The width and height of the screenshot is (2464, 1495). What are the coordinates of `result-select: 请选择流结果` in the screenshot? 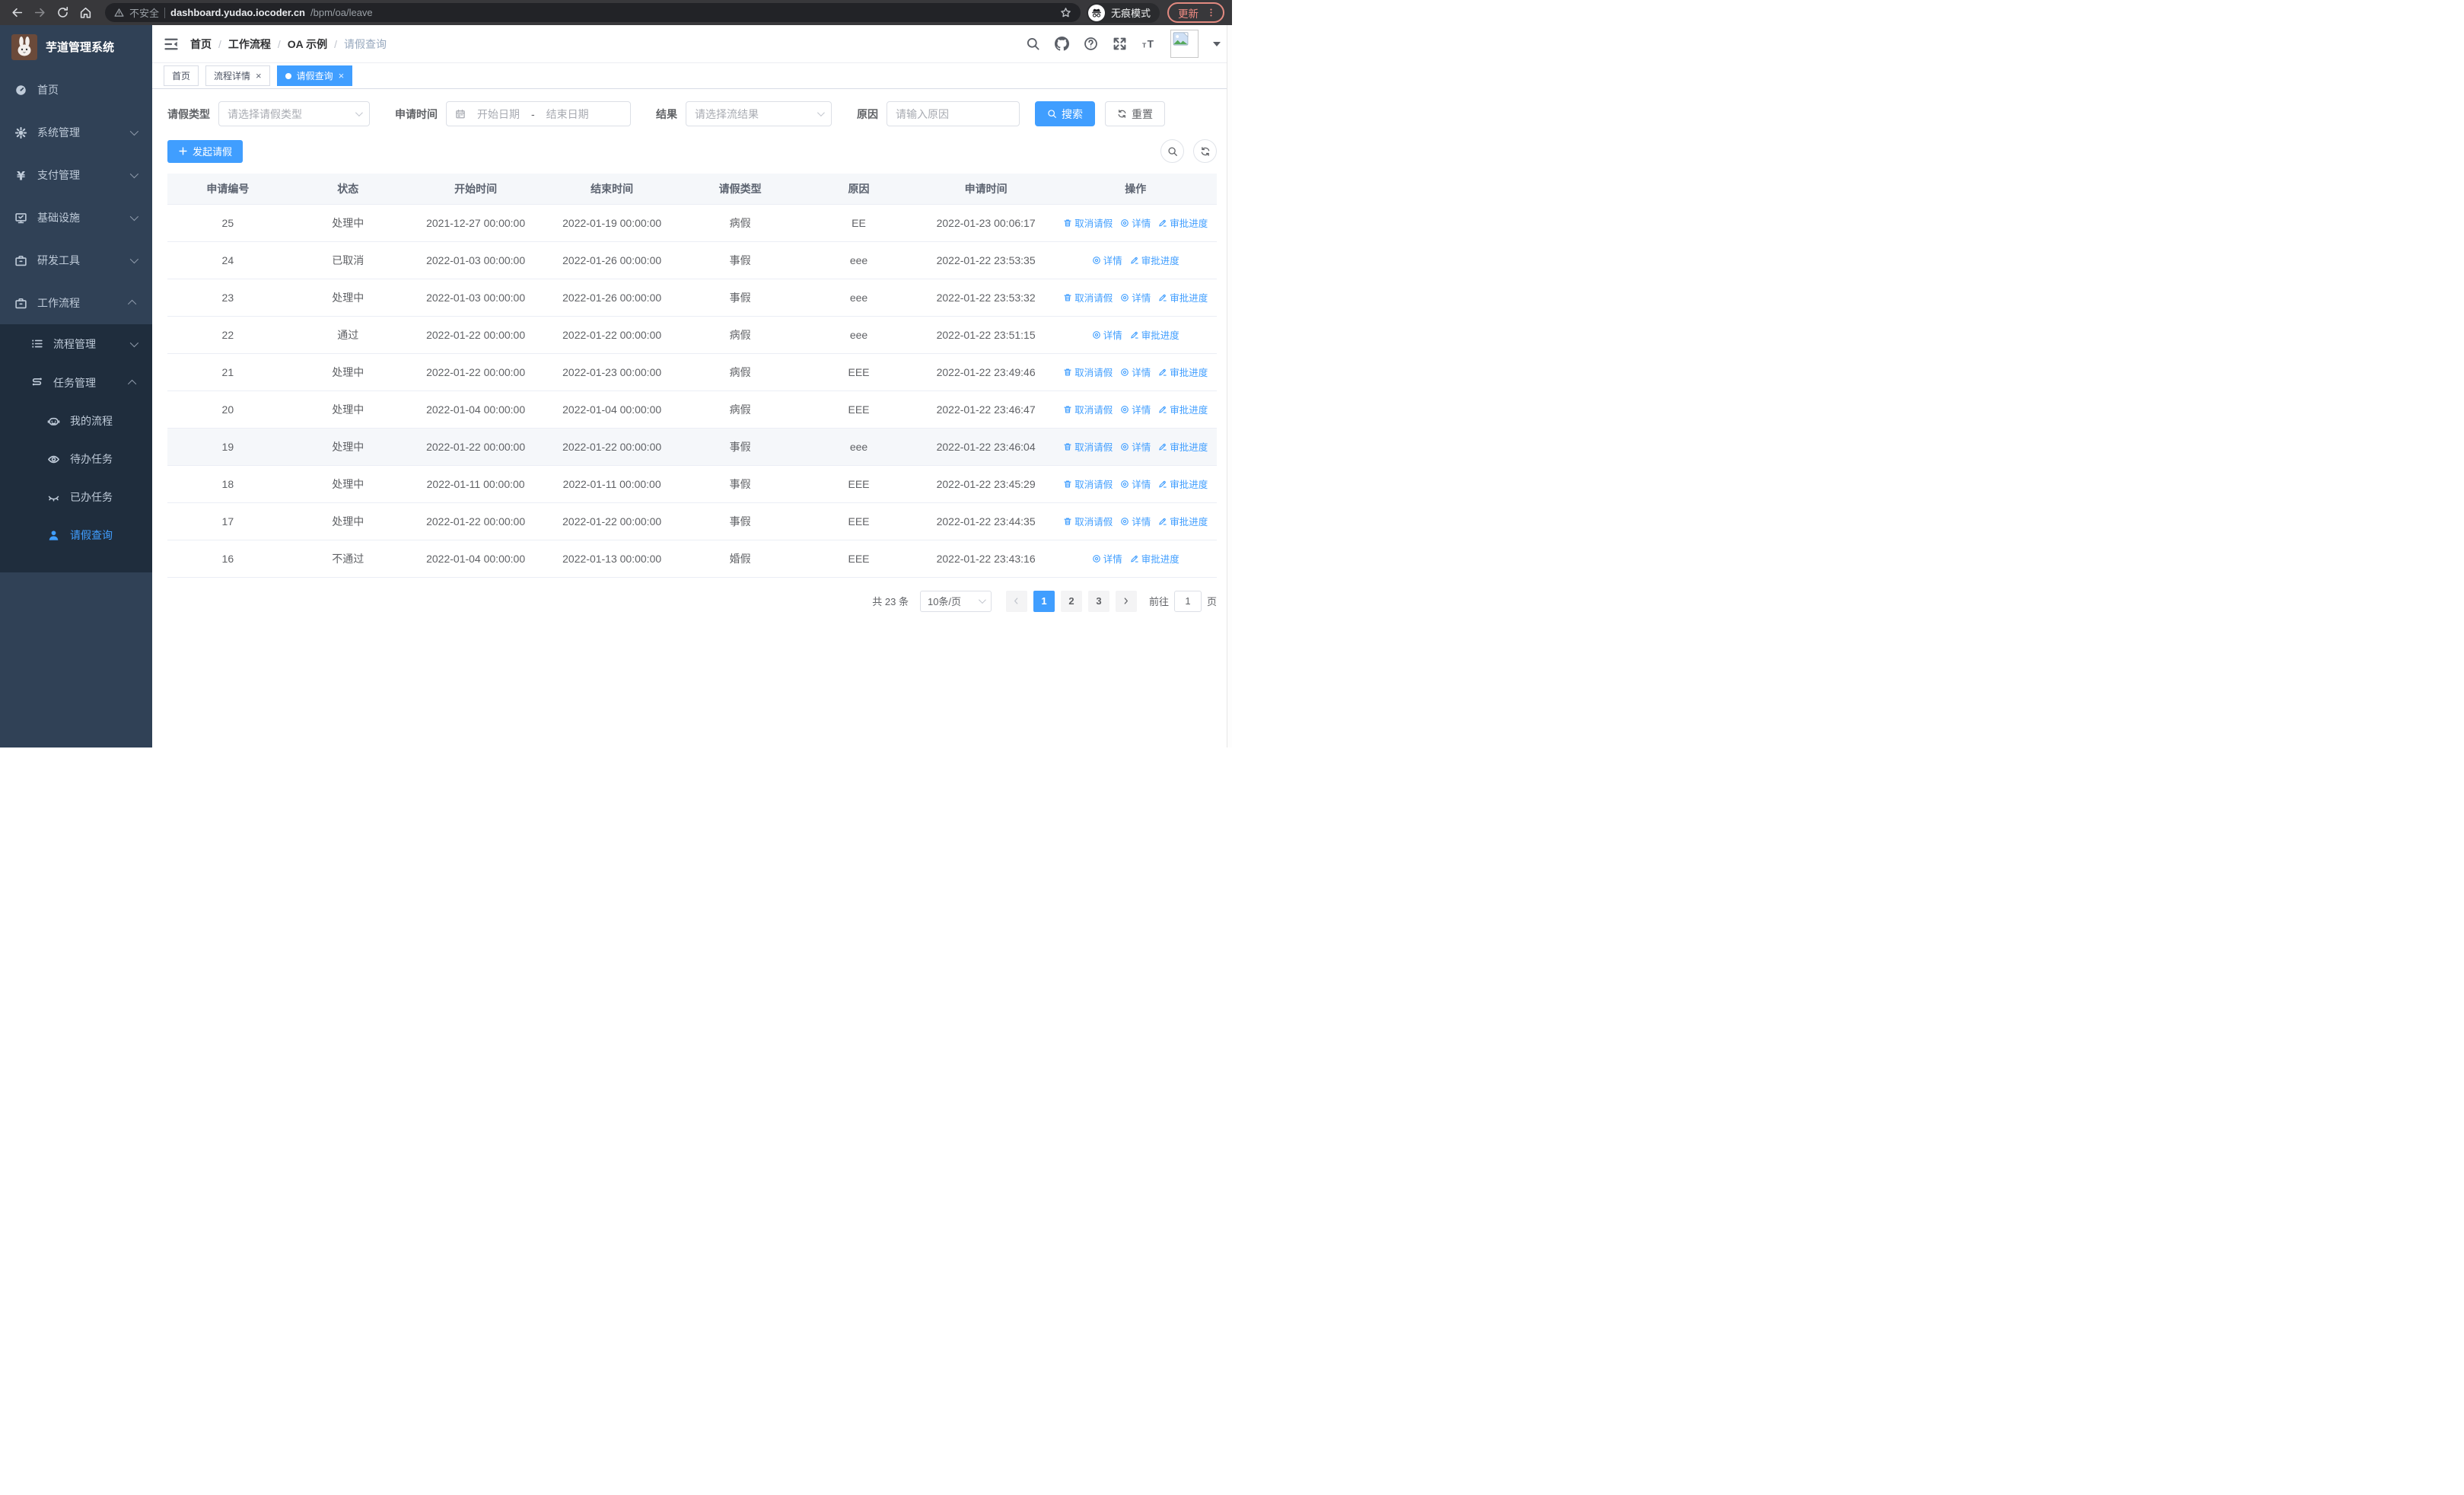 It's located at (759, 114).